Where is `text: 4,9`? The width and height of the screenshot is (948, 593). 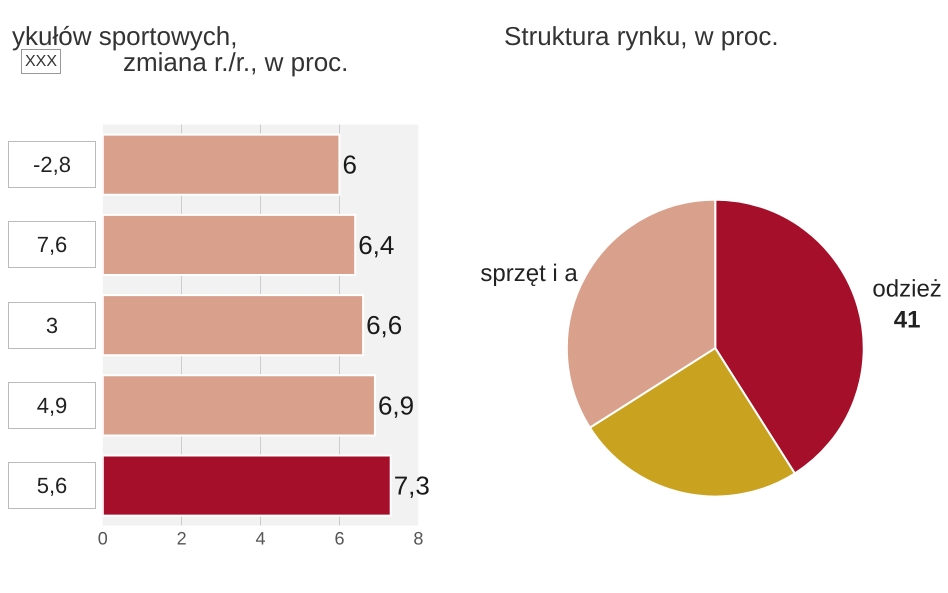 text: 4,9 is located at coordinates (52, 405).